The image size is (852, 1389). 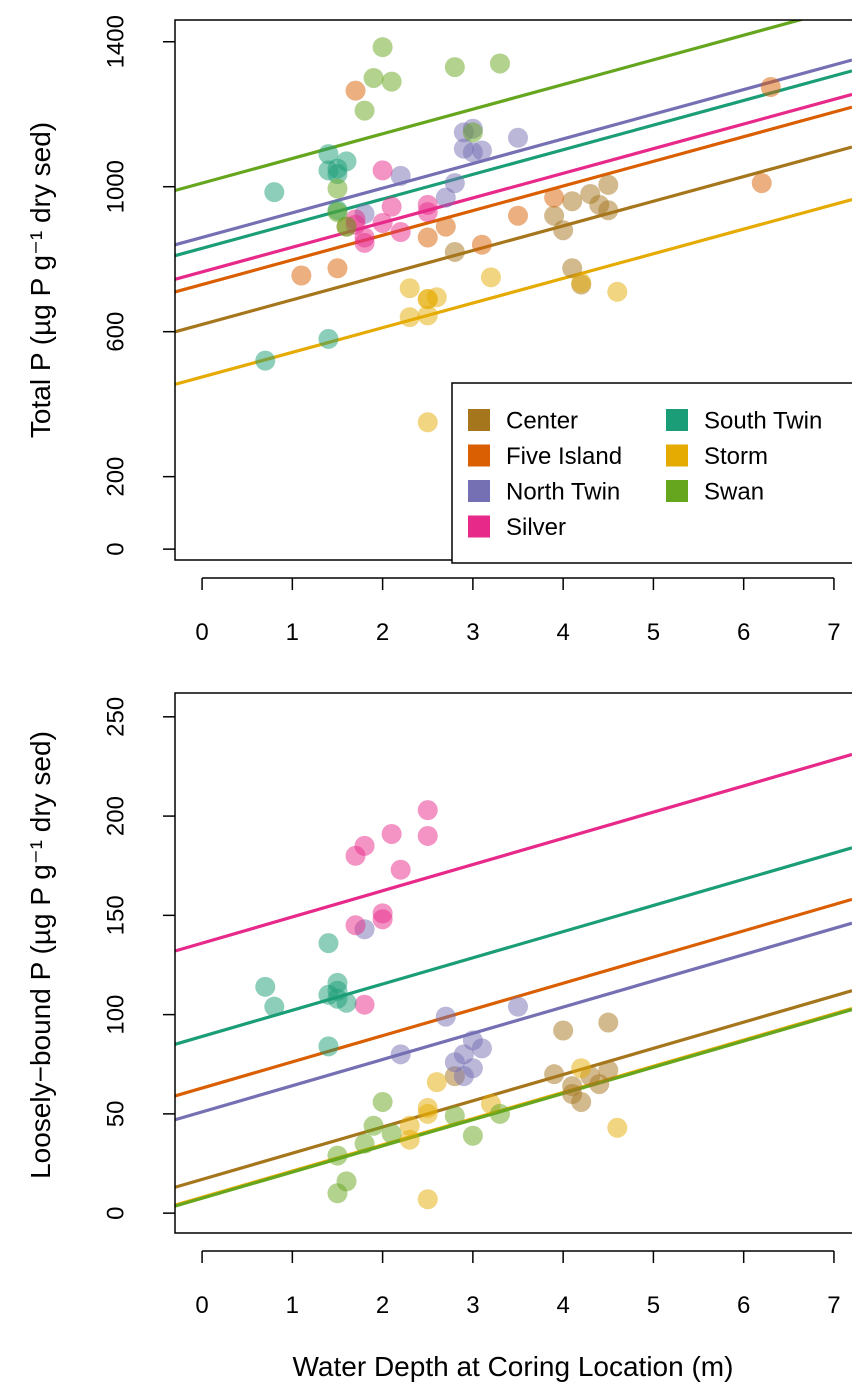 I want to click on legend-swatch-storm, so click(x=677, y=455).